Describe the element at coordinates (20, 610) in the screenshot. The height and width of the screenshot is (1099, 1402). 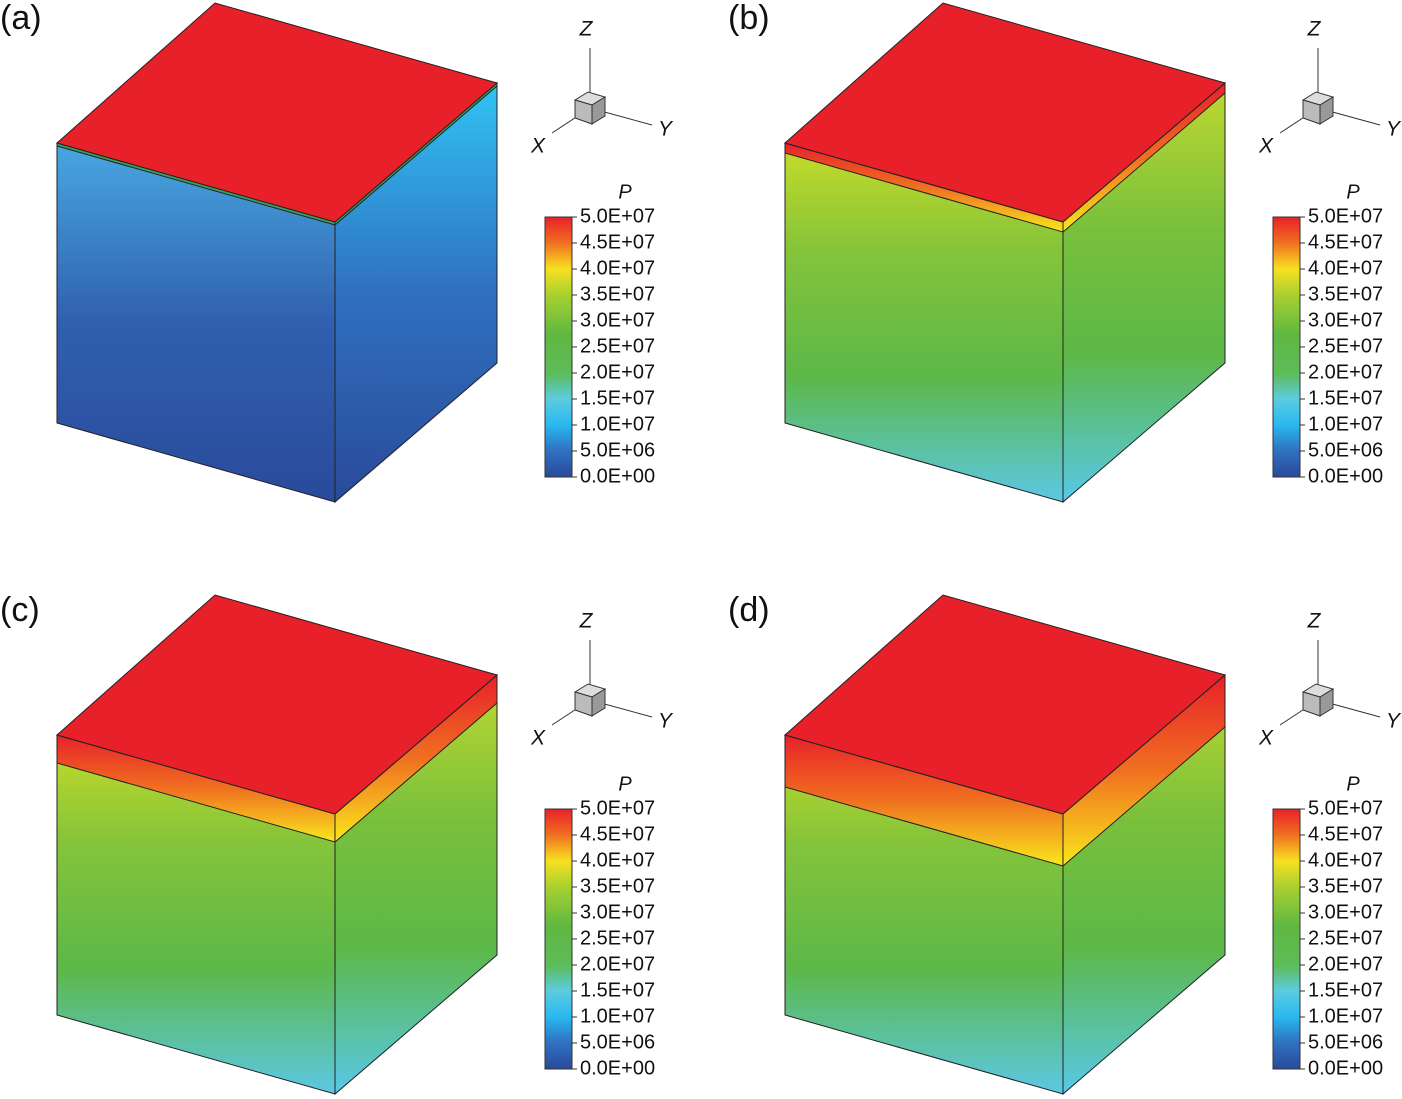
I see `panel-label: (c)` at that location.